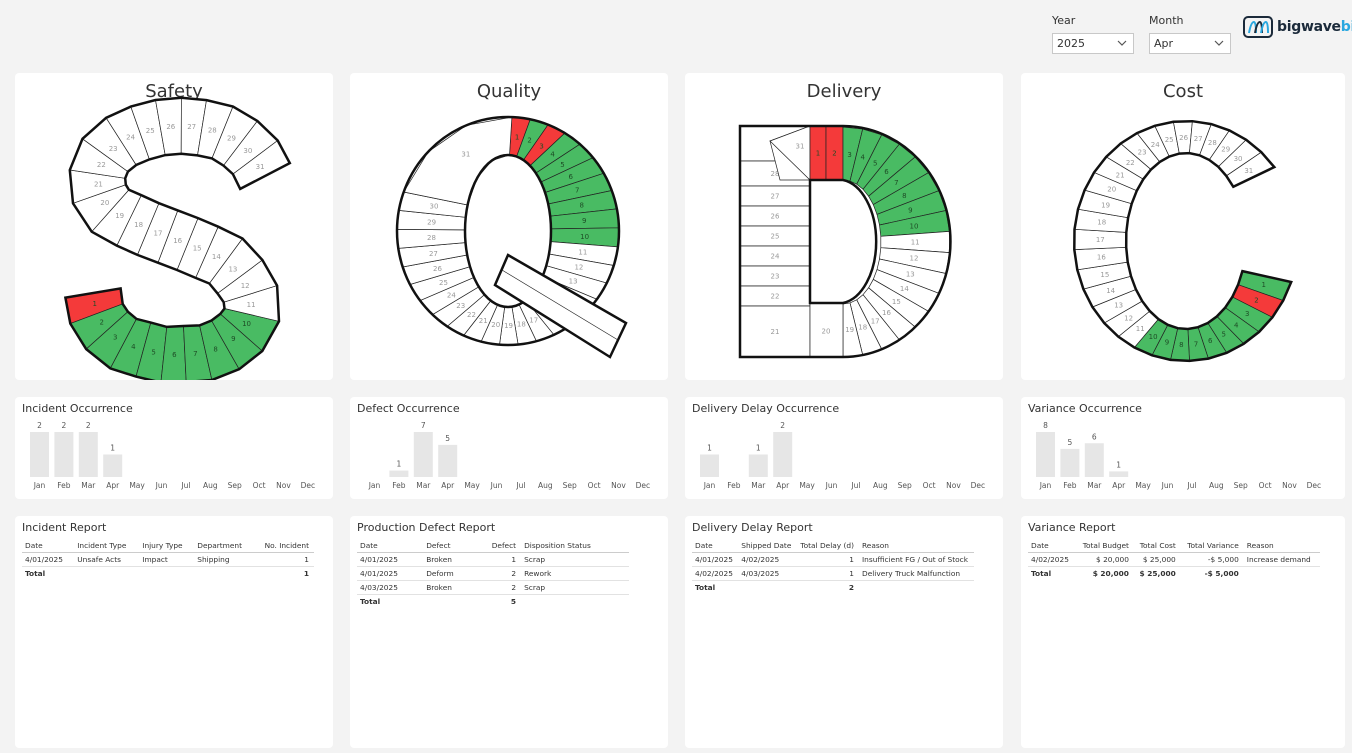 The image size is (1352, 753). Describe the element at coordinates (174, 91) in the screenshot. I see `safety-title: Safety` at that location.